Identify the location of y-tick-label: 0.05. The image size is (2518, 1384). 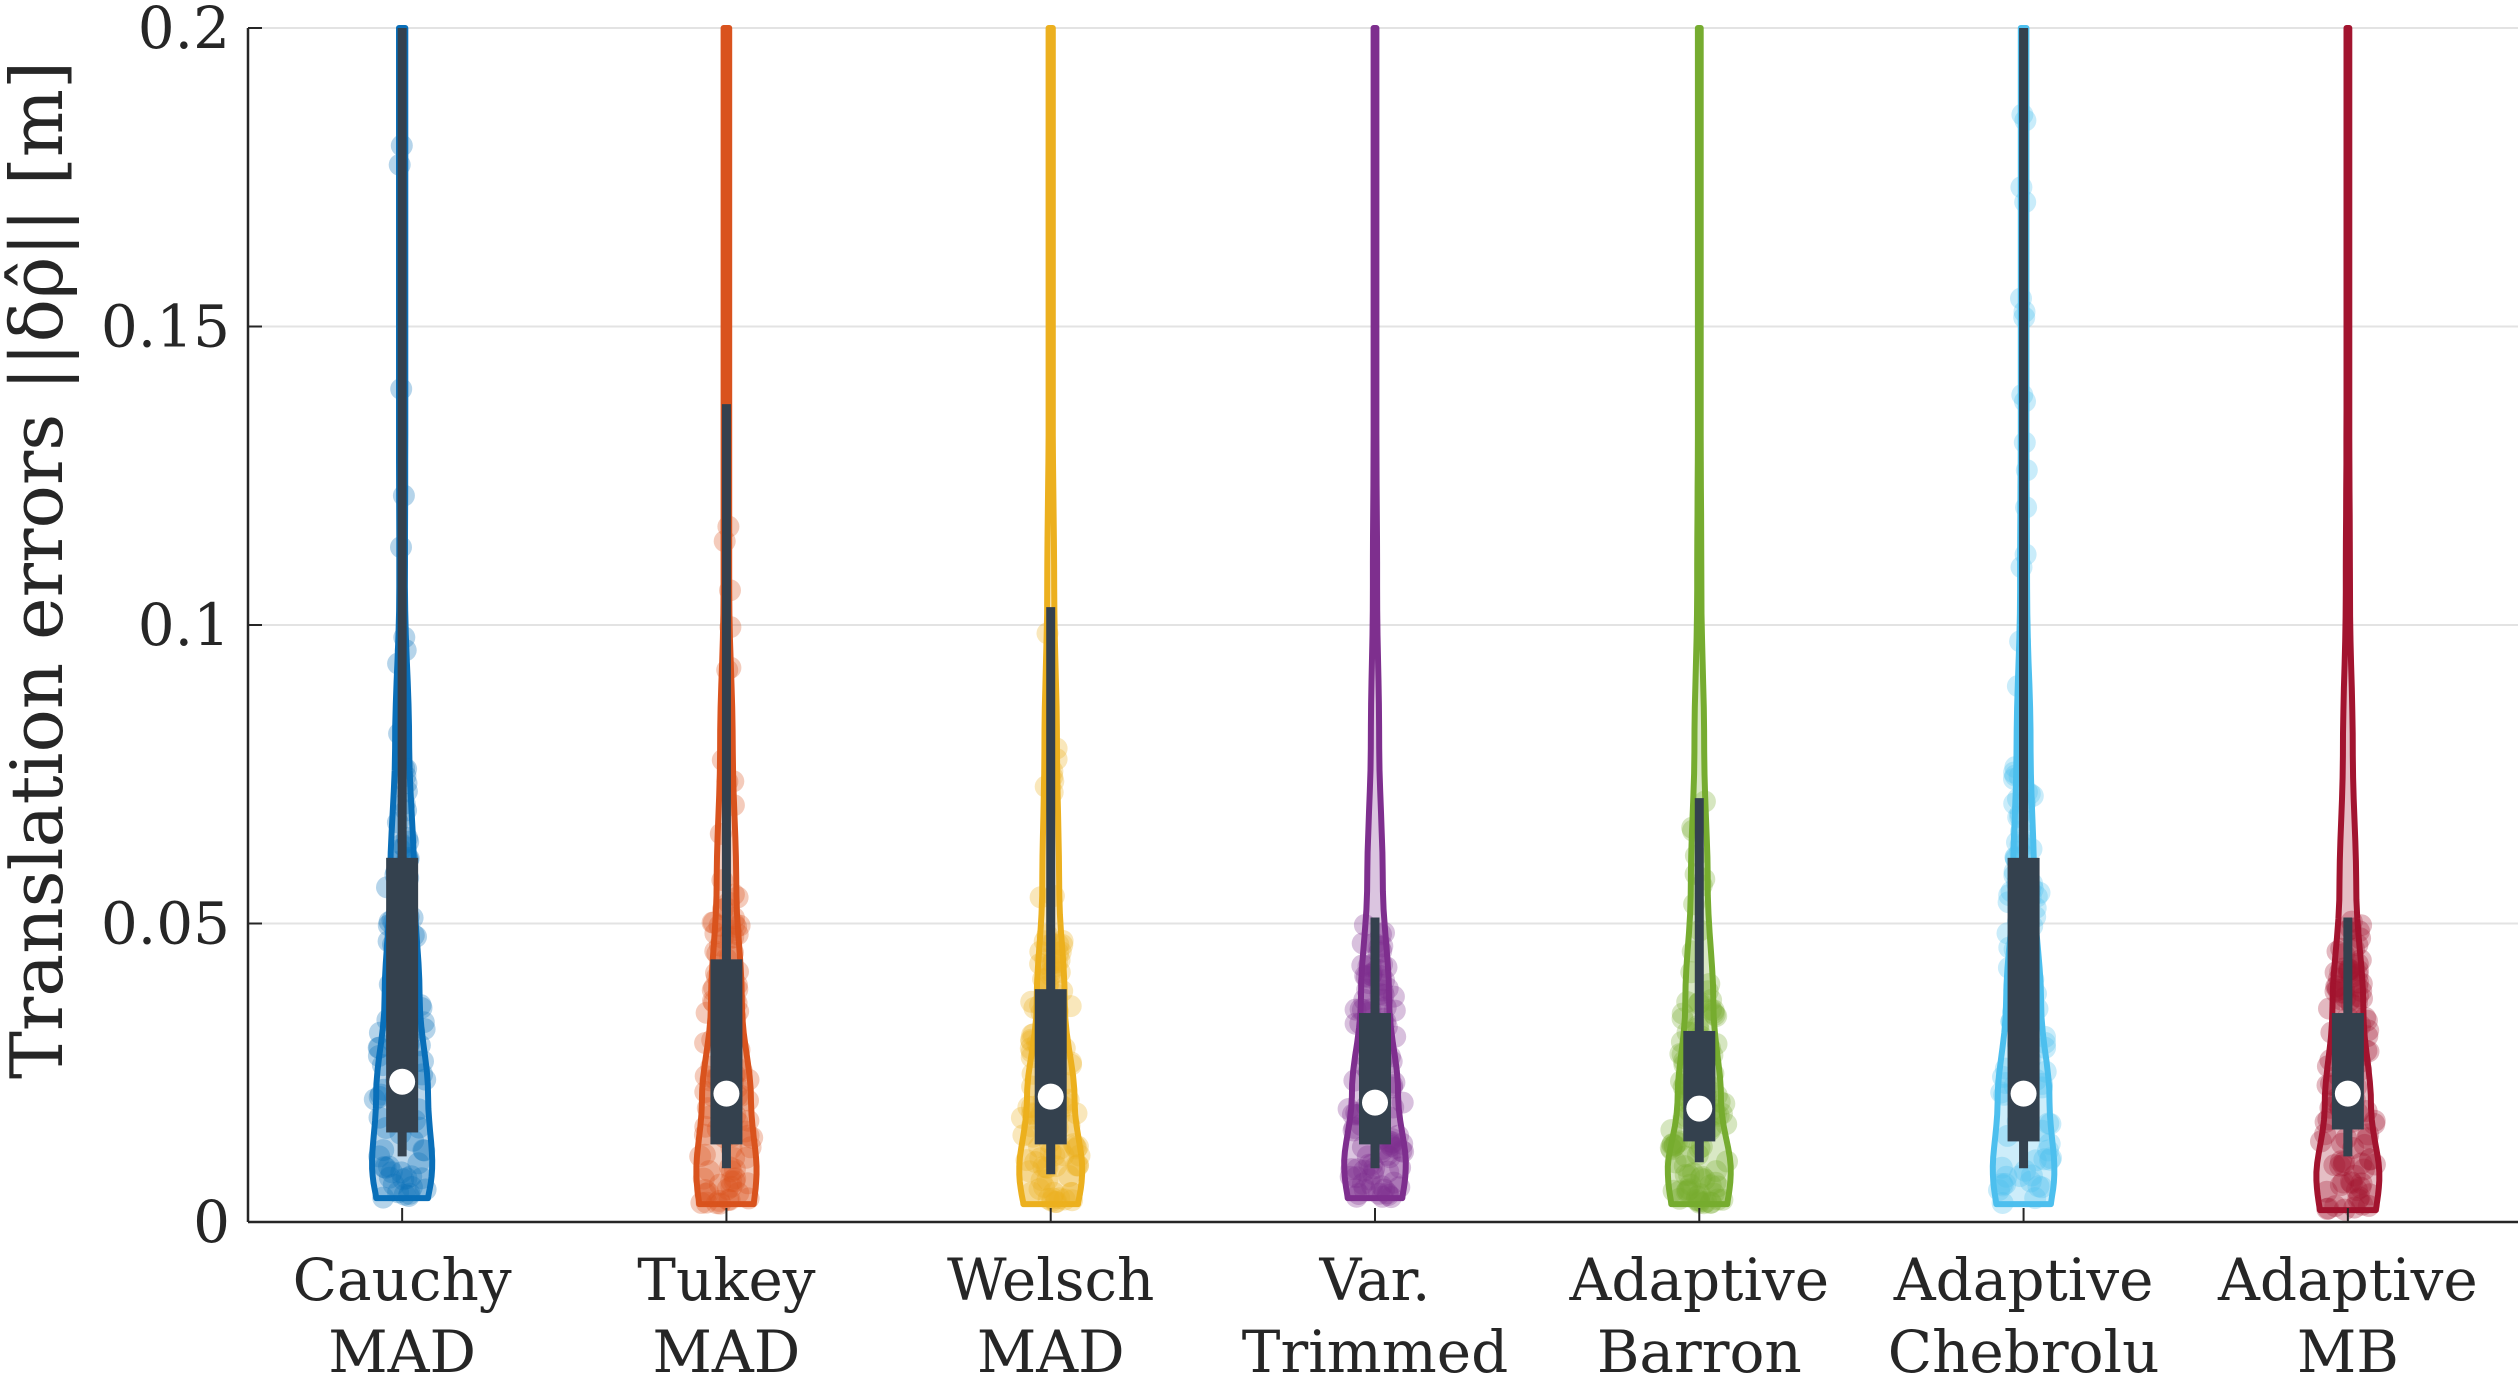
(165, 924).